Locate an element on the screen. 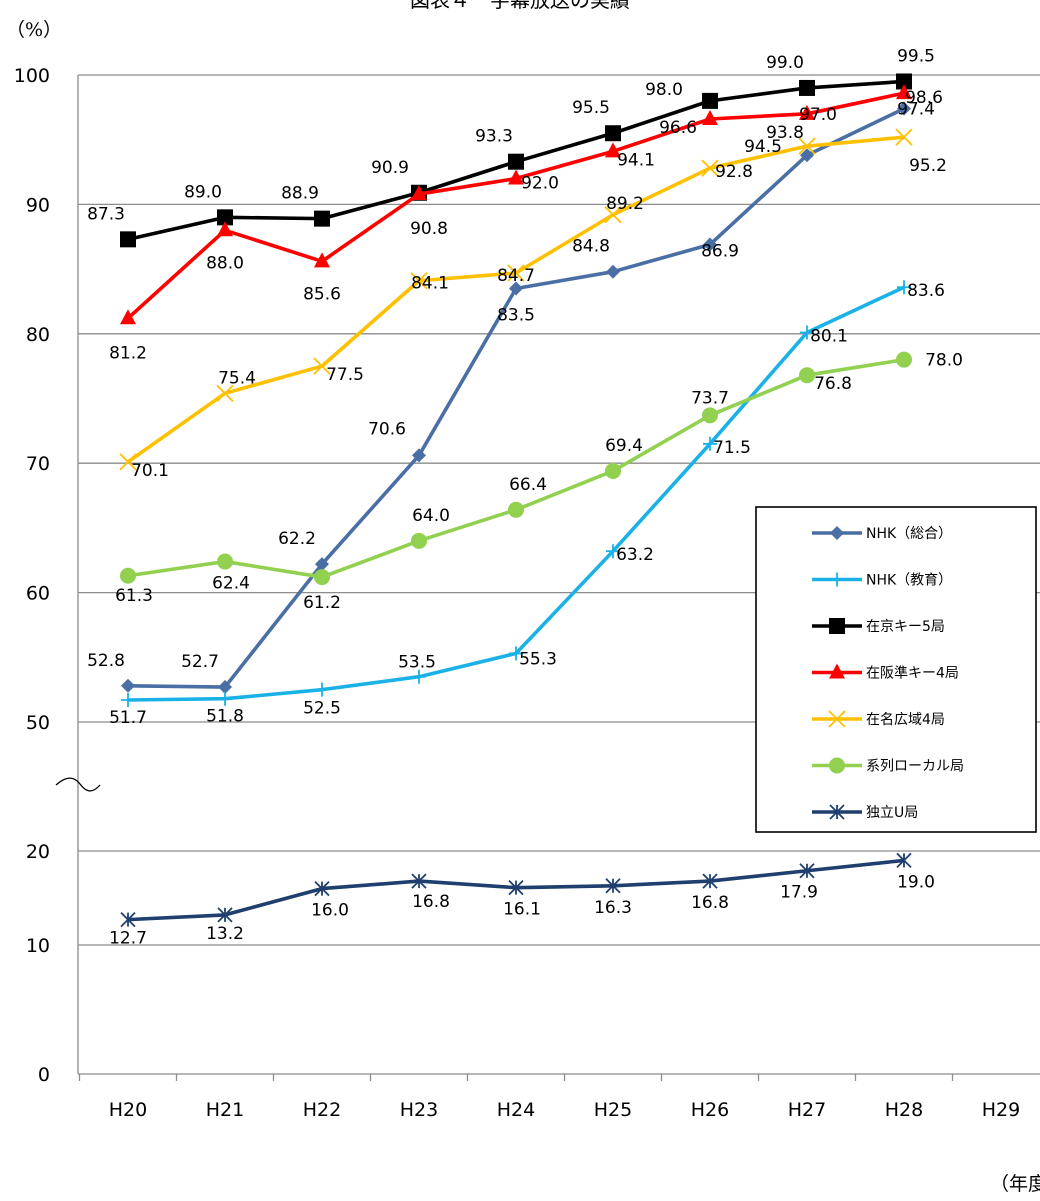  data-label-6-0: 12.7 is located at coordinates (128, 939).